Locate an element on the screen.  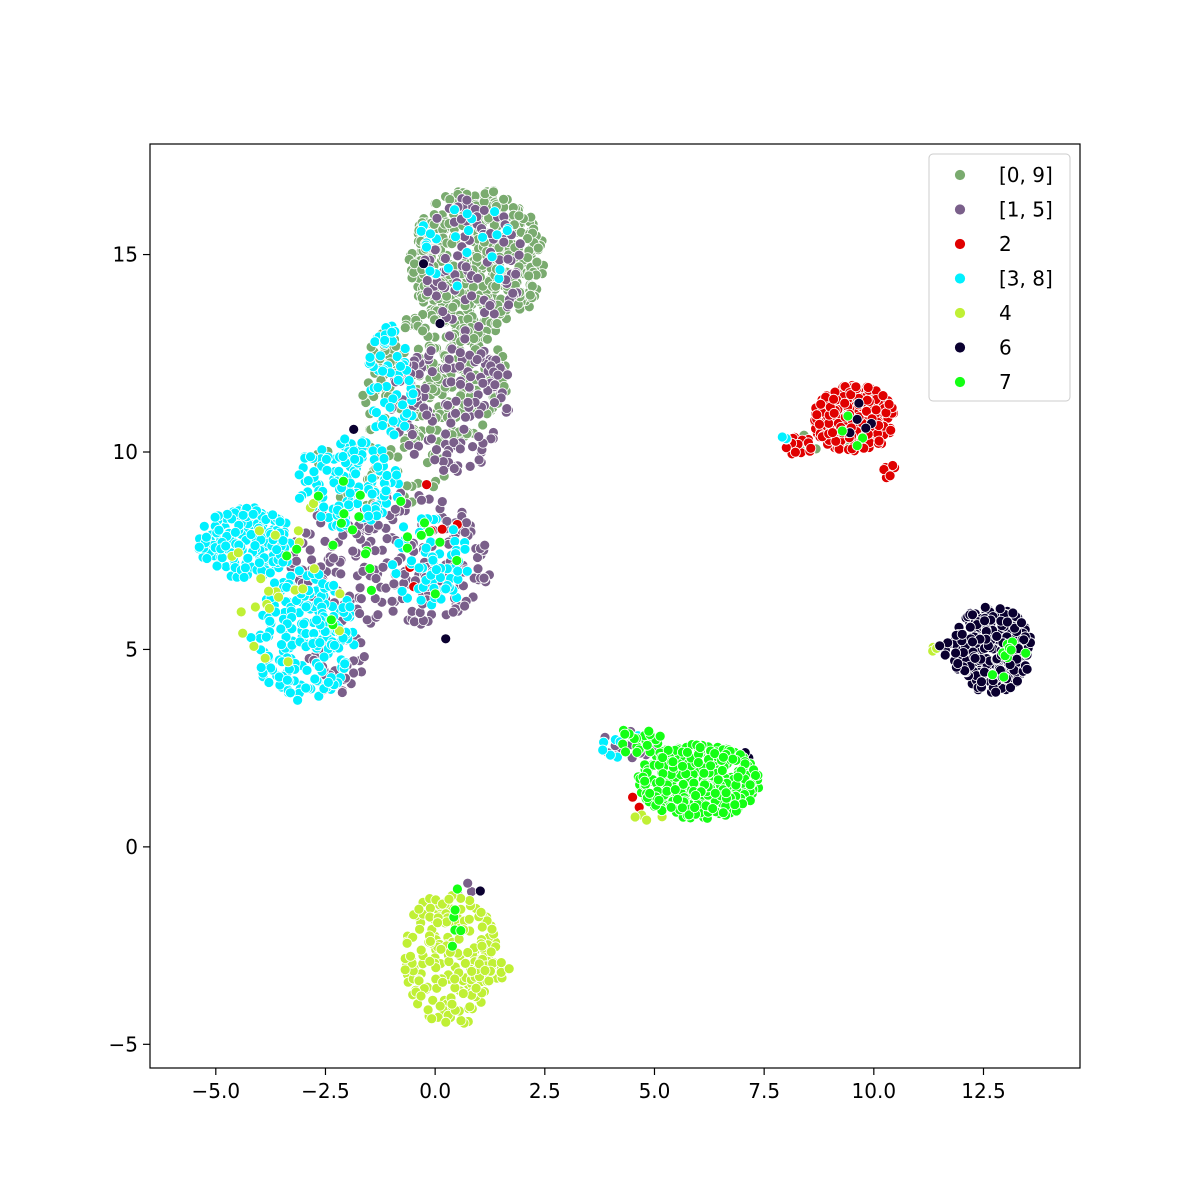
x-tick-label: 7.5 is located at coordinates (764, 1091).